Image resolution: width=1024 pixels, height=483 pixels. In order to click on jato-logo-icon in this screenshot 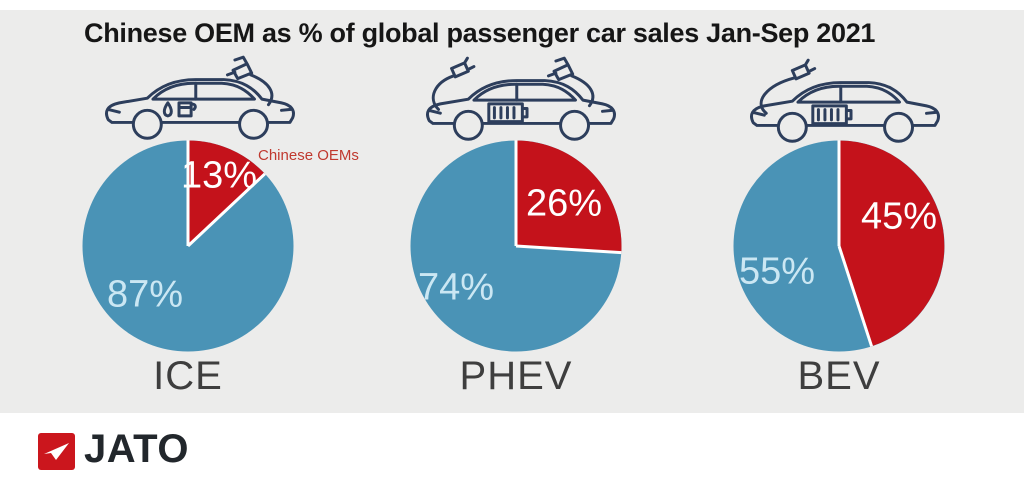, I will do `click(56, 451)`.